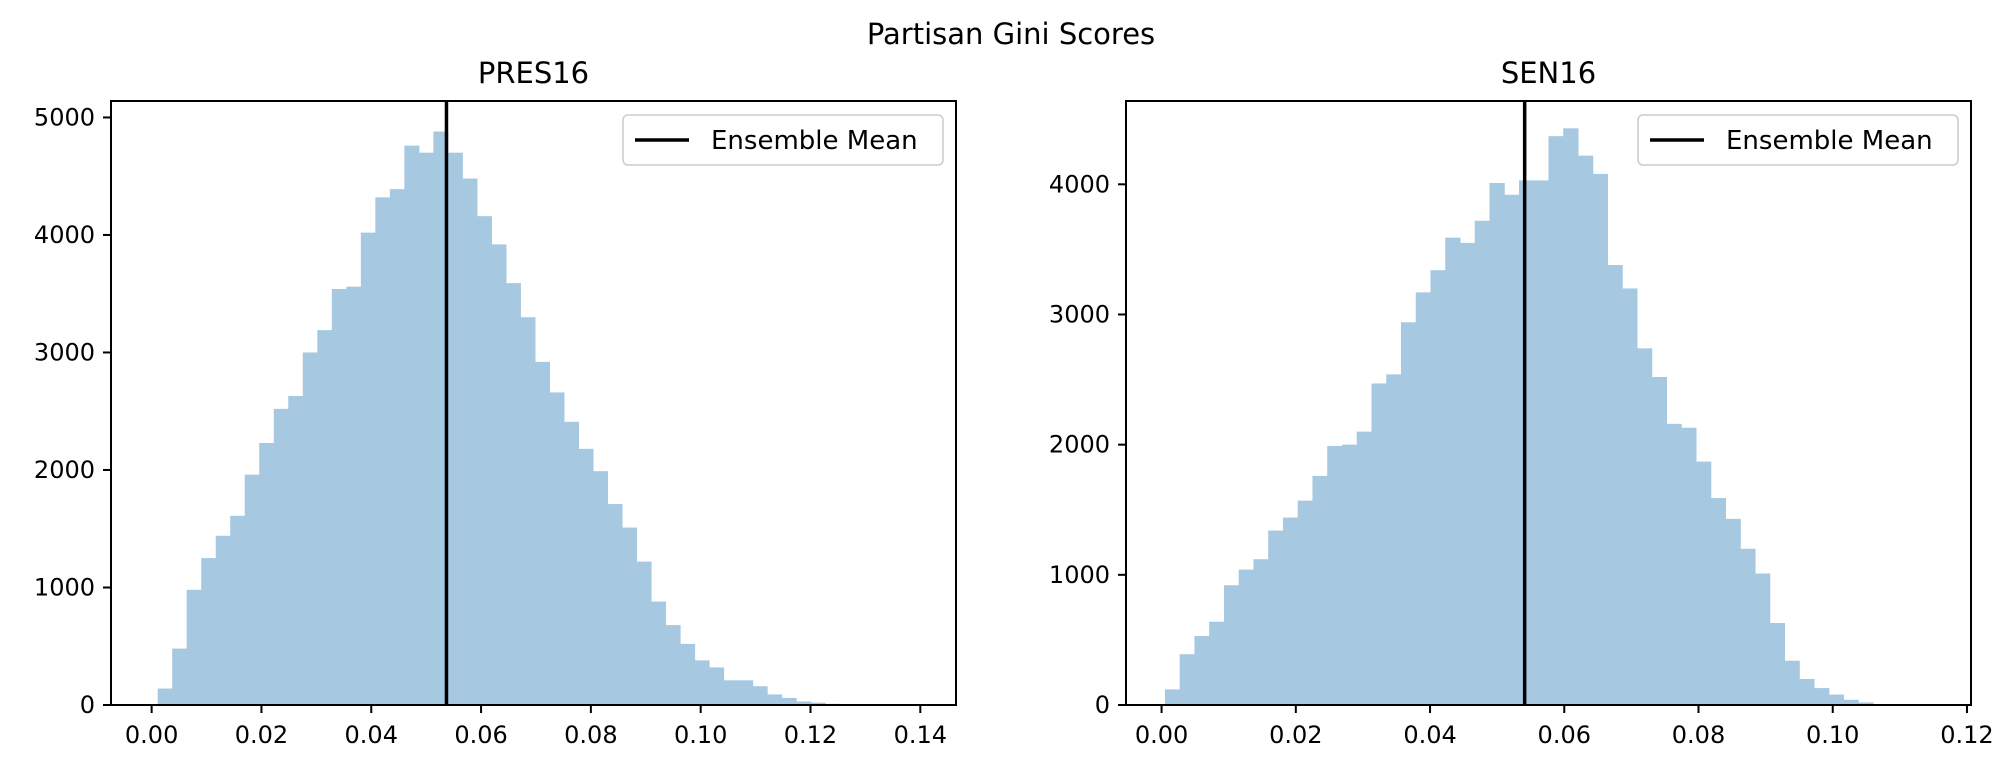  Describe the element at coordinates (1429, 735) in the screenshot. I see `x-tick-label: 0.04` at that location.